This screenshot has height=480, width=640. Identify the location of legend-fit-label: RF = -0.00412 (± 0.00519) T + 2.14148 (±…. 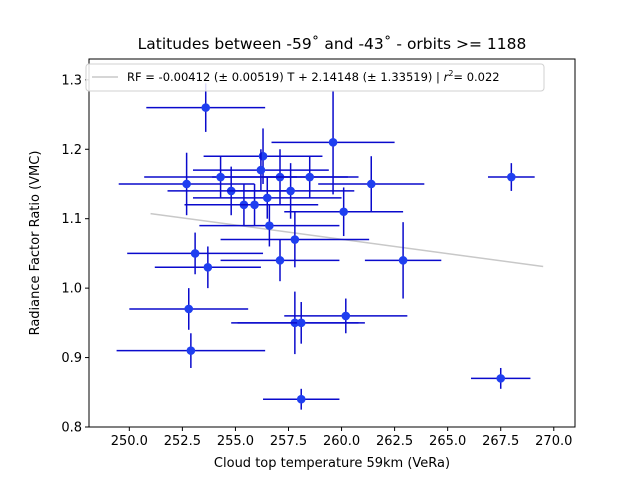
(313, 76).